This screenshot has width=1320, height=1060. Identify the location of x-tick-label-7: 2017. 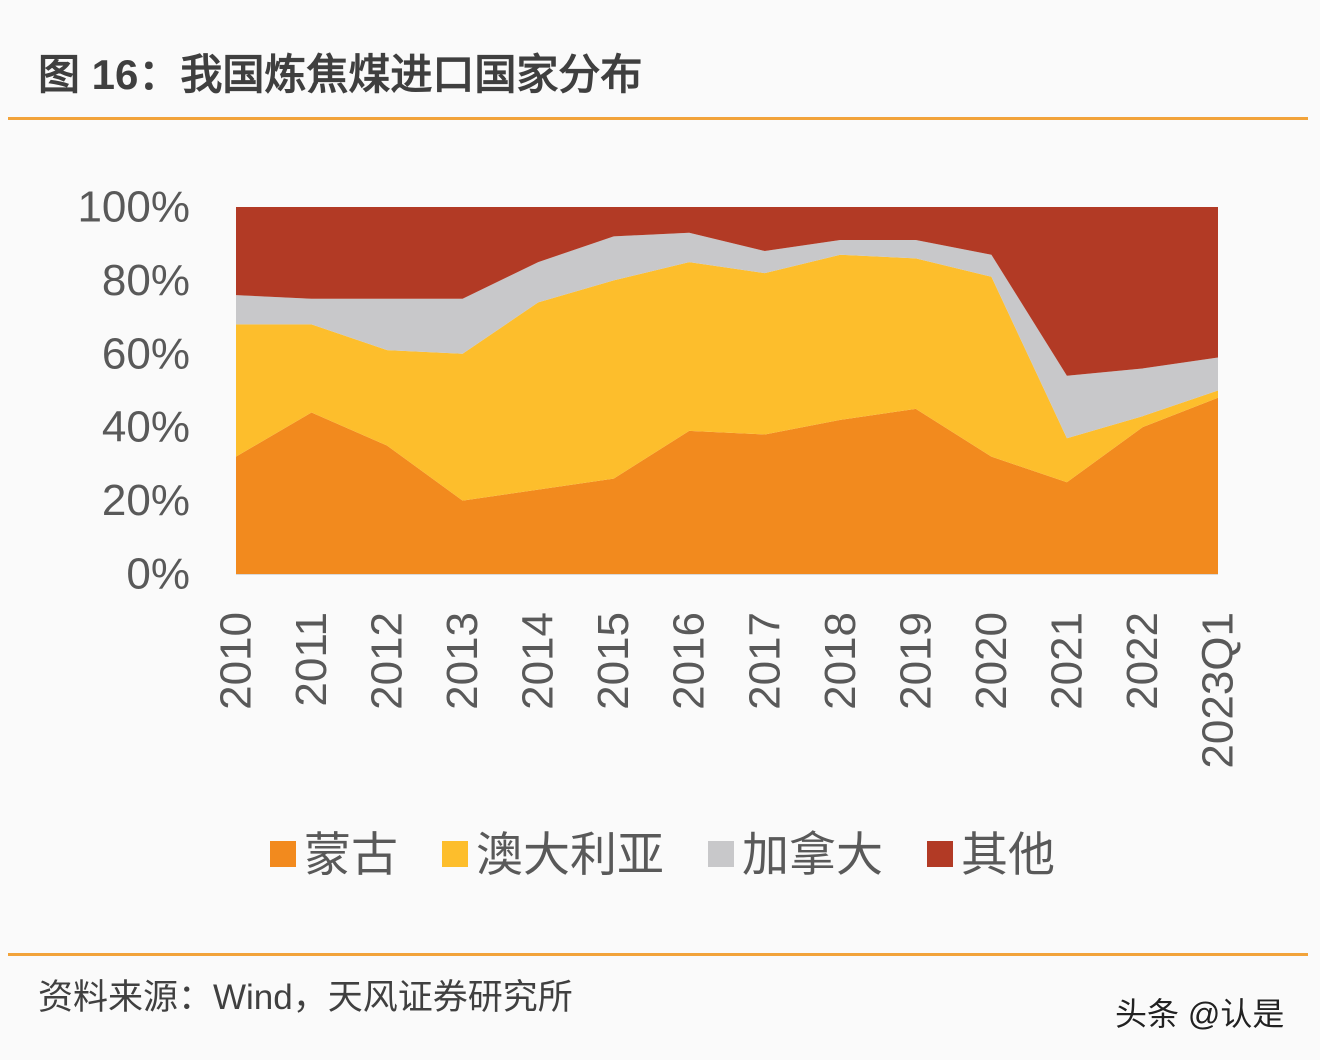
(764, 661).